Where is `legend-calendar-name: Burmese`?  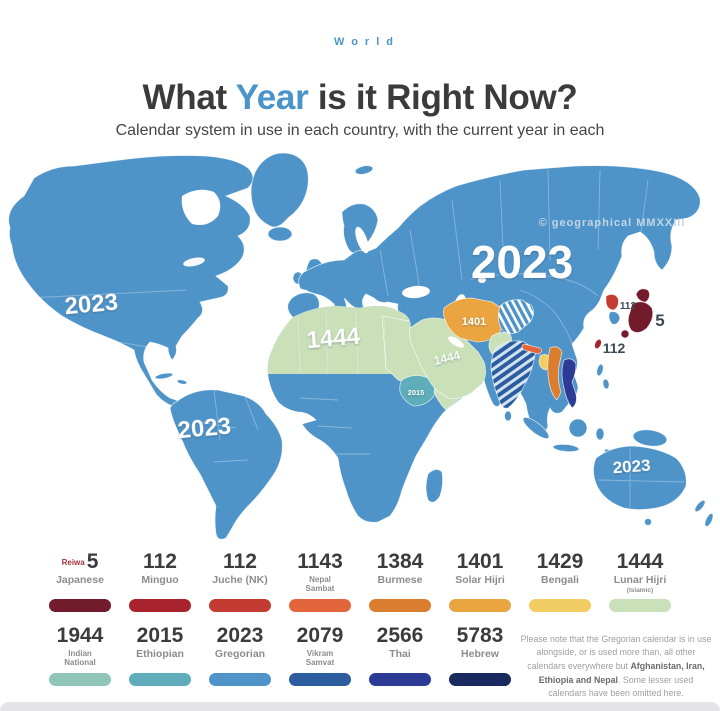
legend-calendar-name: Burmese is located at coordinates (400, 580).